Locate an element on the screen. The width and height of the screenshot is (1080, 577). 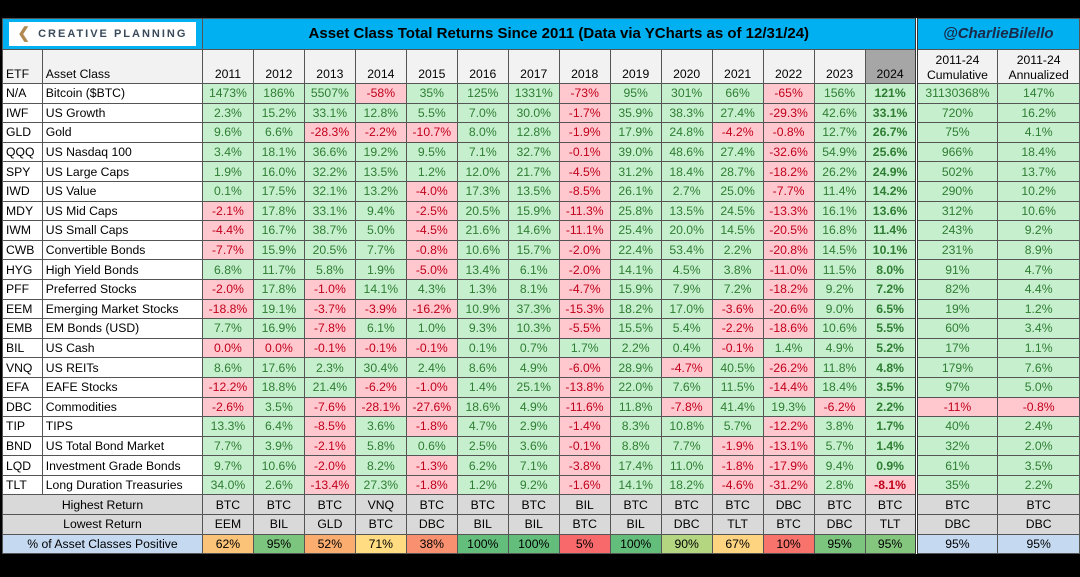
return-cell: -12.2% is located at coordinates (227, 387).